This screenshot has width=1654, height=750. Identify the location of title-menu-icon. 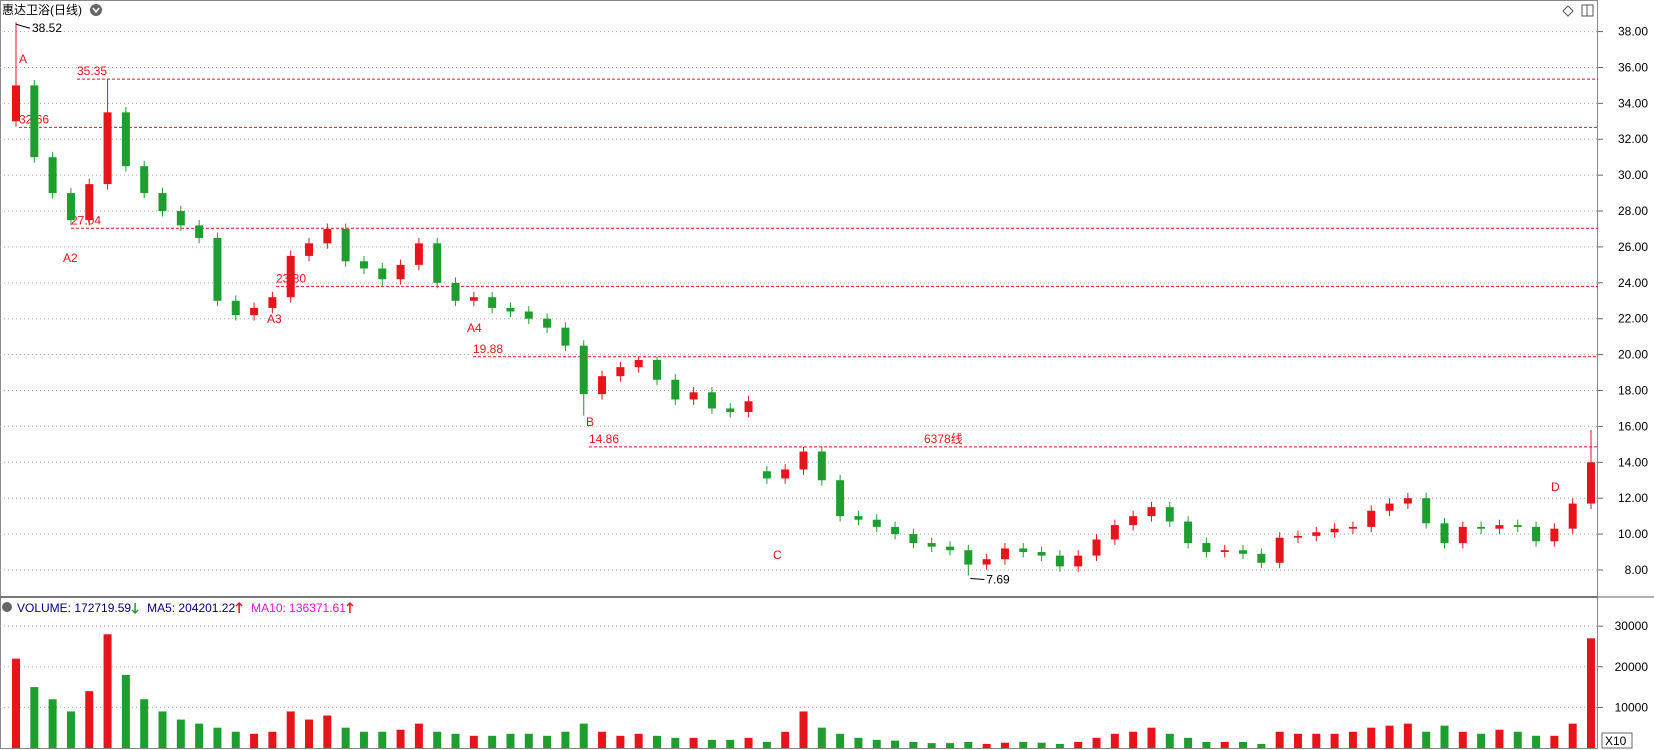
(96, 10).